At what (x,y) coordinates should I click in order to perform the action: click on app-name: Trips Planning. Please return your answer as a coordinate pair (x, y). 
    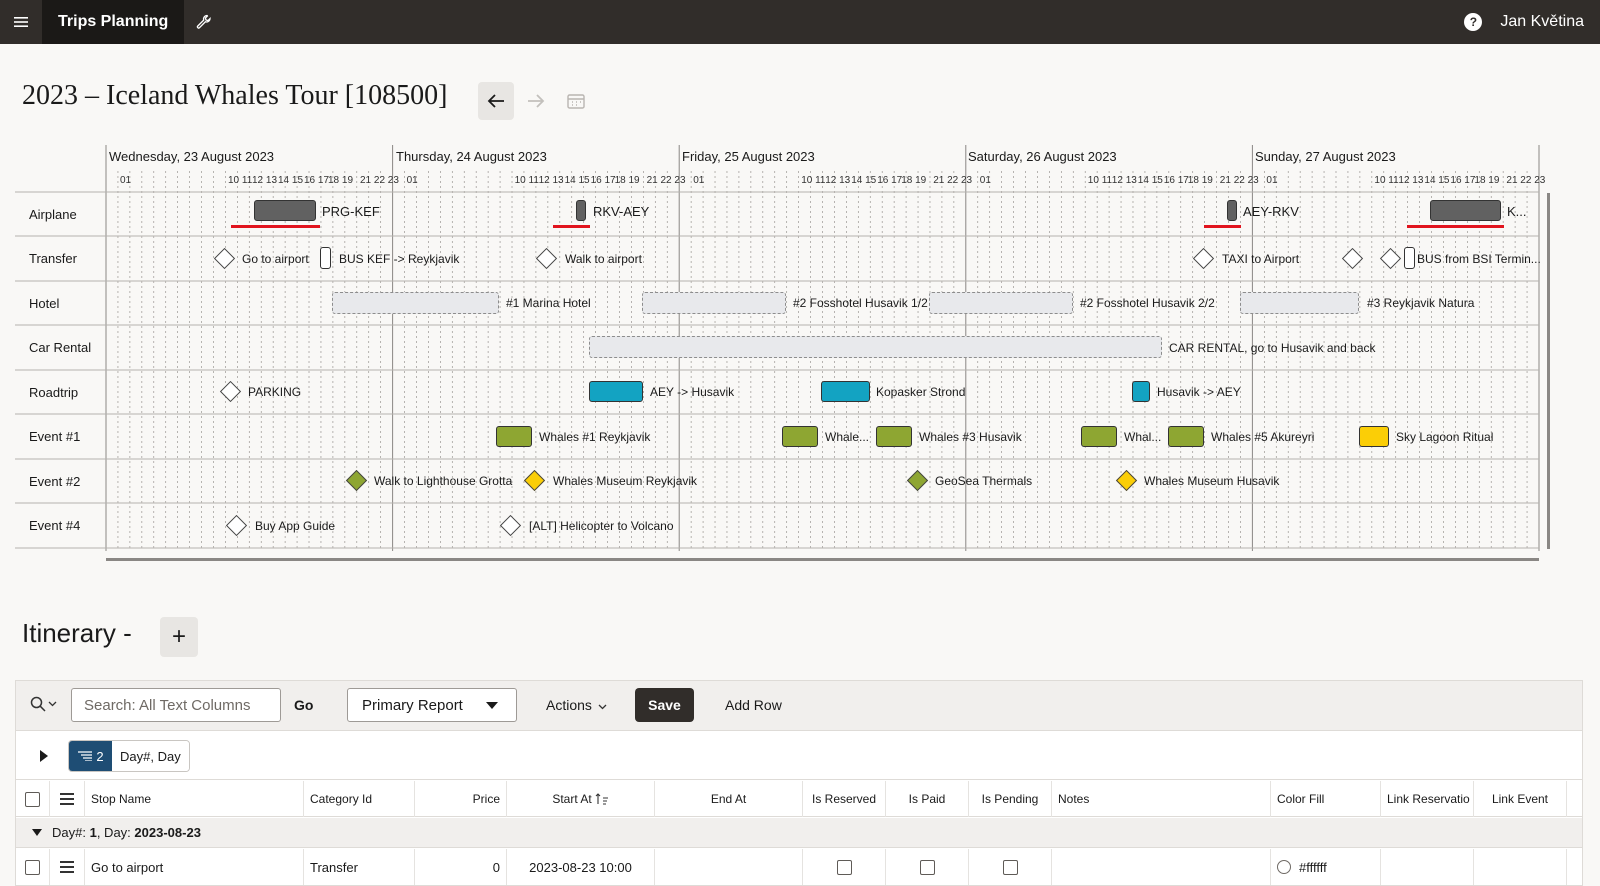
    Looking at the image, I should click on (113, 22).